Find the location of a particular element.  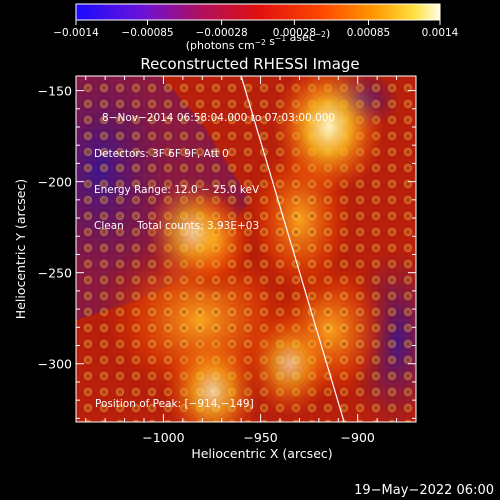

colorbar-tick-label: 0.00085 is located at coordinates (368, 33).